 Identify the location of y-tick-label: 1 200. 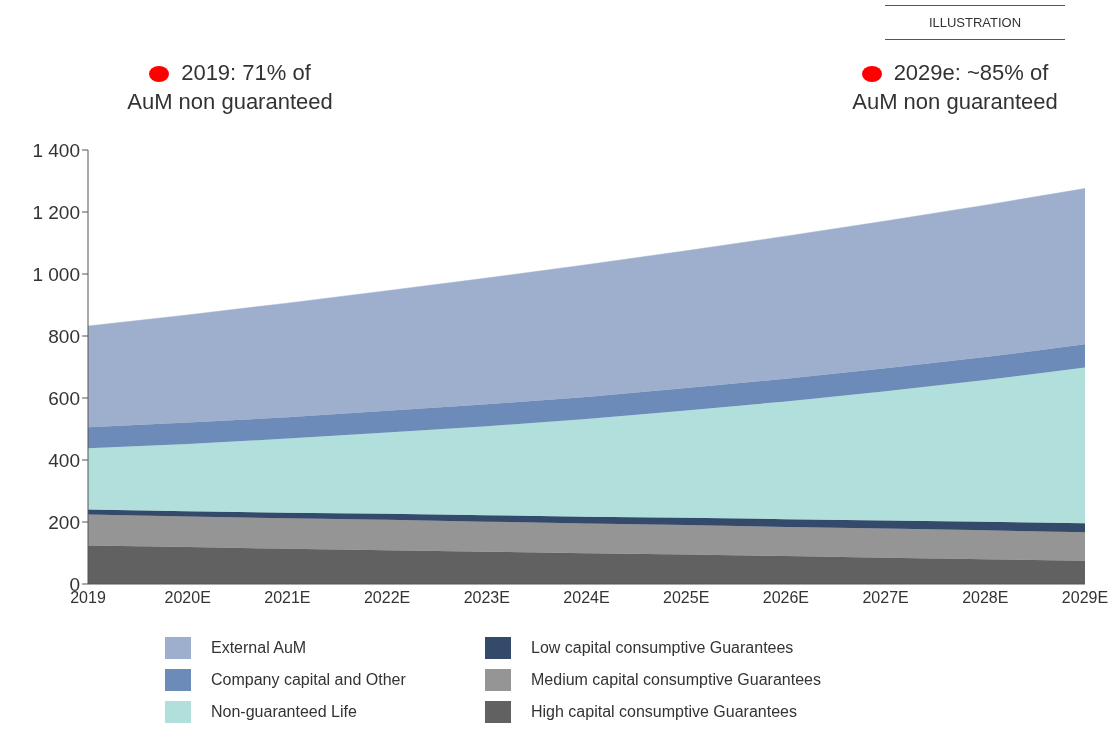
(56, 212).